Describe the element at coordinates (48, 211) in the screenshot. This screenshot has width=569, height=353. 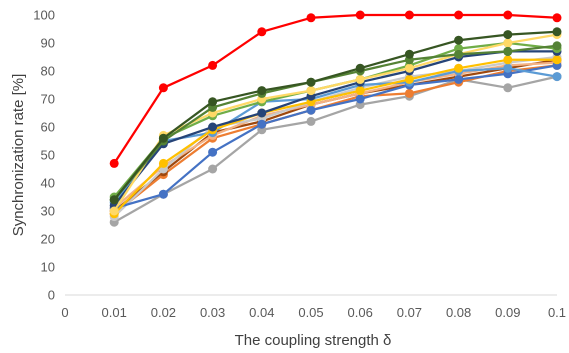
I see `y-tick-label: 30` at that location.